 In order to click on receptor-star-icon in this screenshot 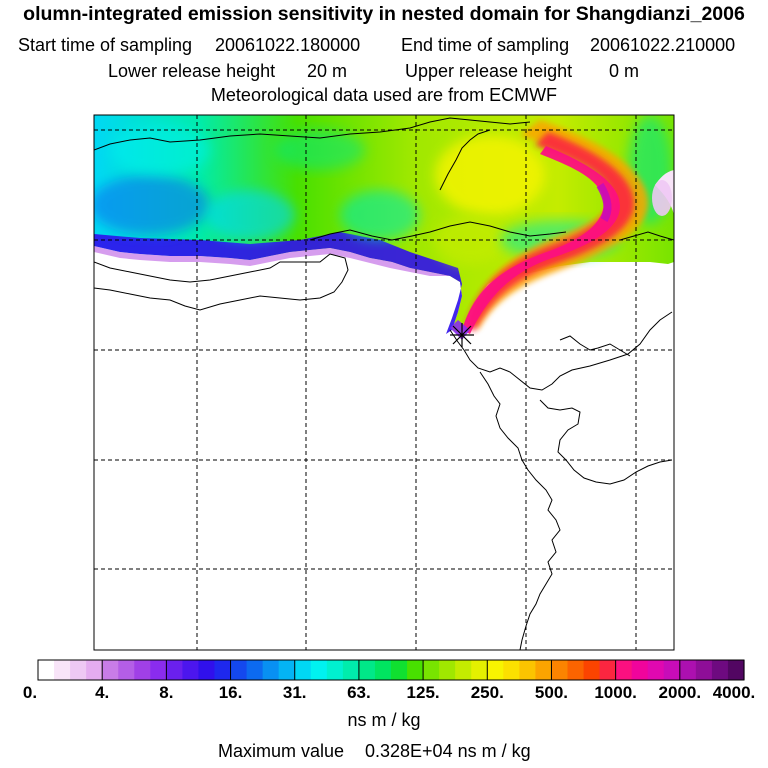, I will do `click(462, 335)`.